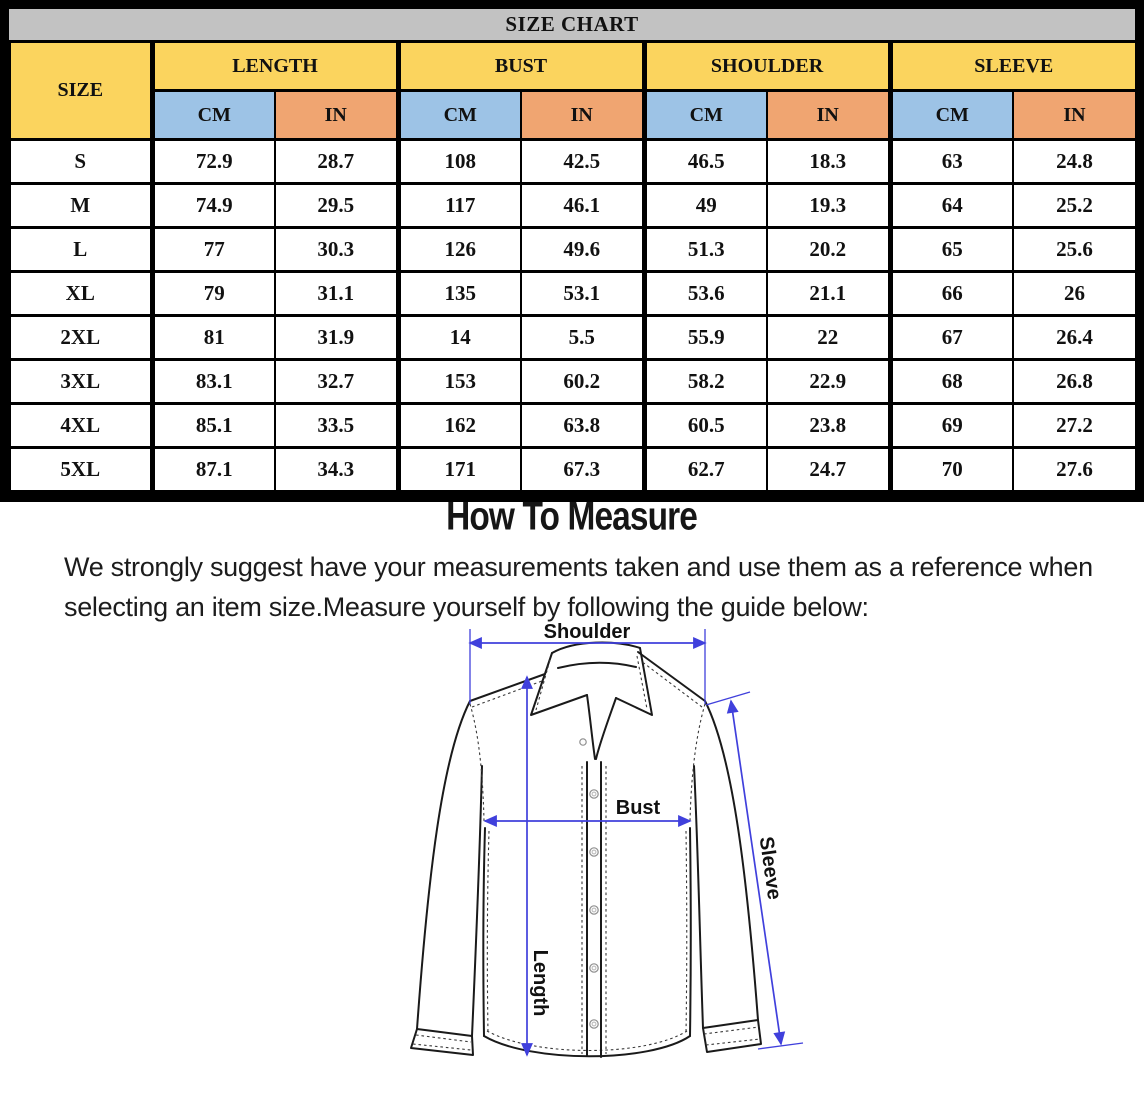 The height and width of the screenshot is (1104, 1144). What do you see at coordinates (460, 425) in the screenshot?
I see `value-cell: 162` at bounding box center [460, 425].